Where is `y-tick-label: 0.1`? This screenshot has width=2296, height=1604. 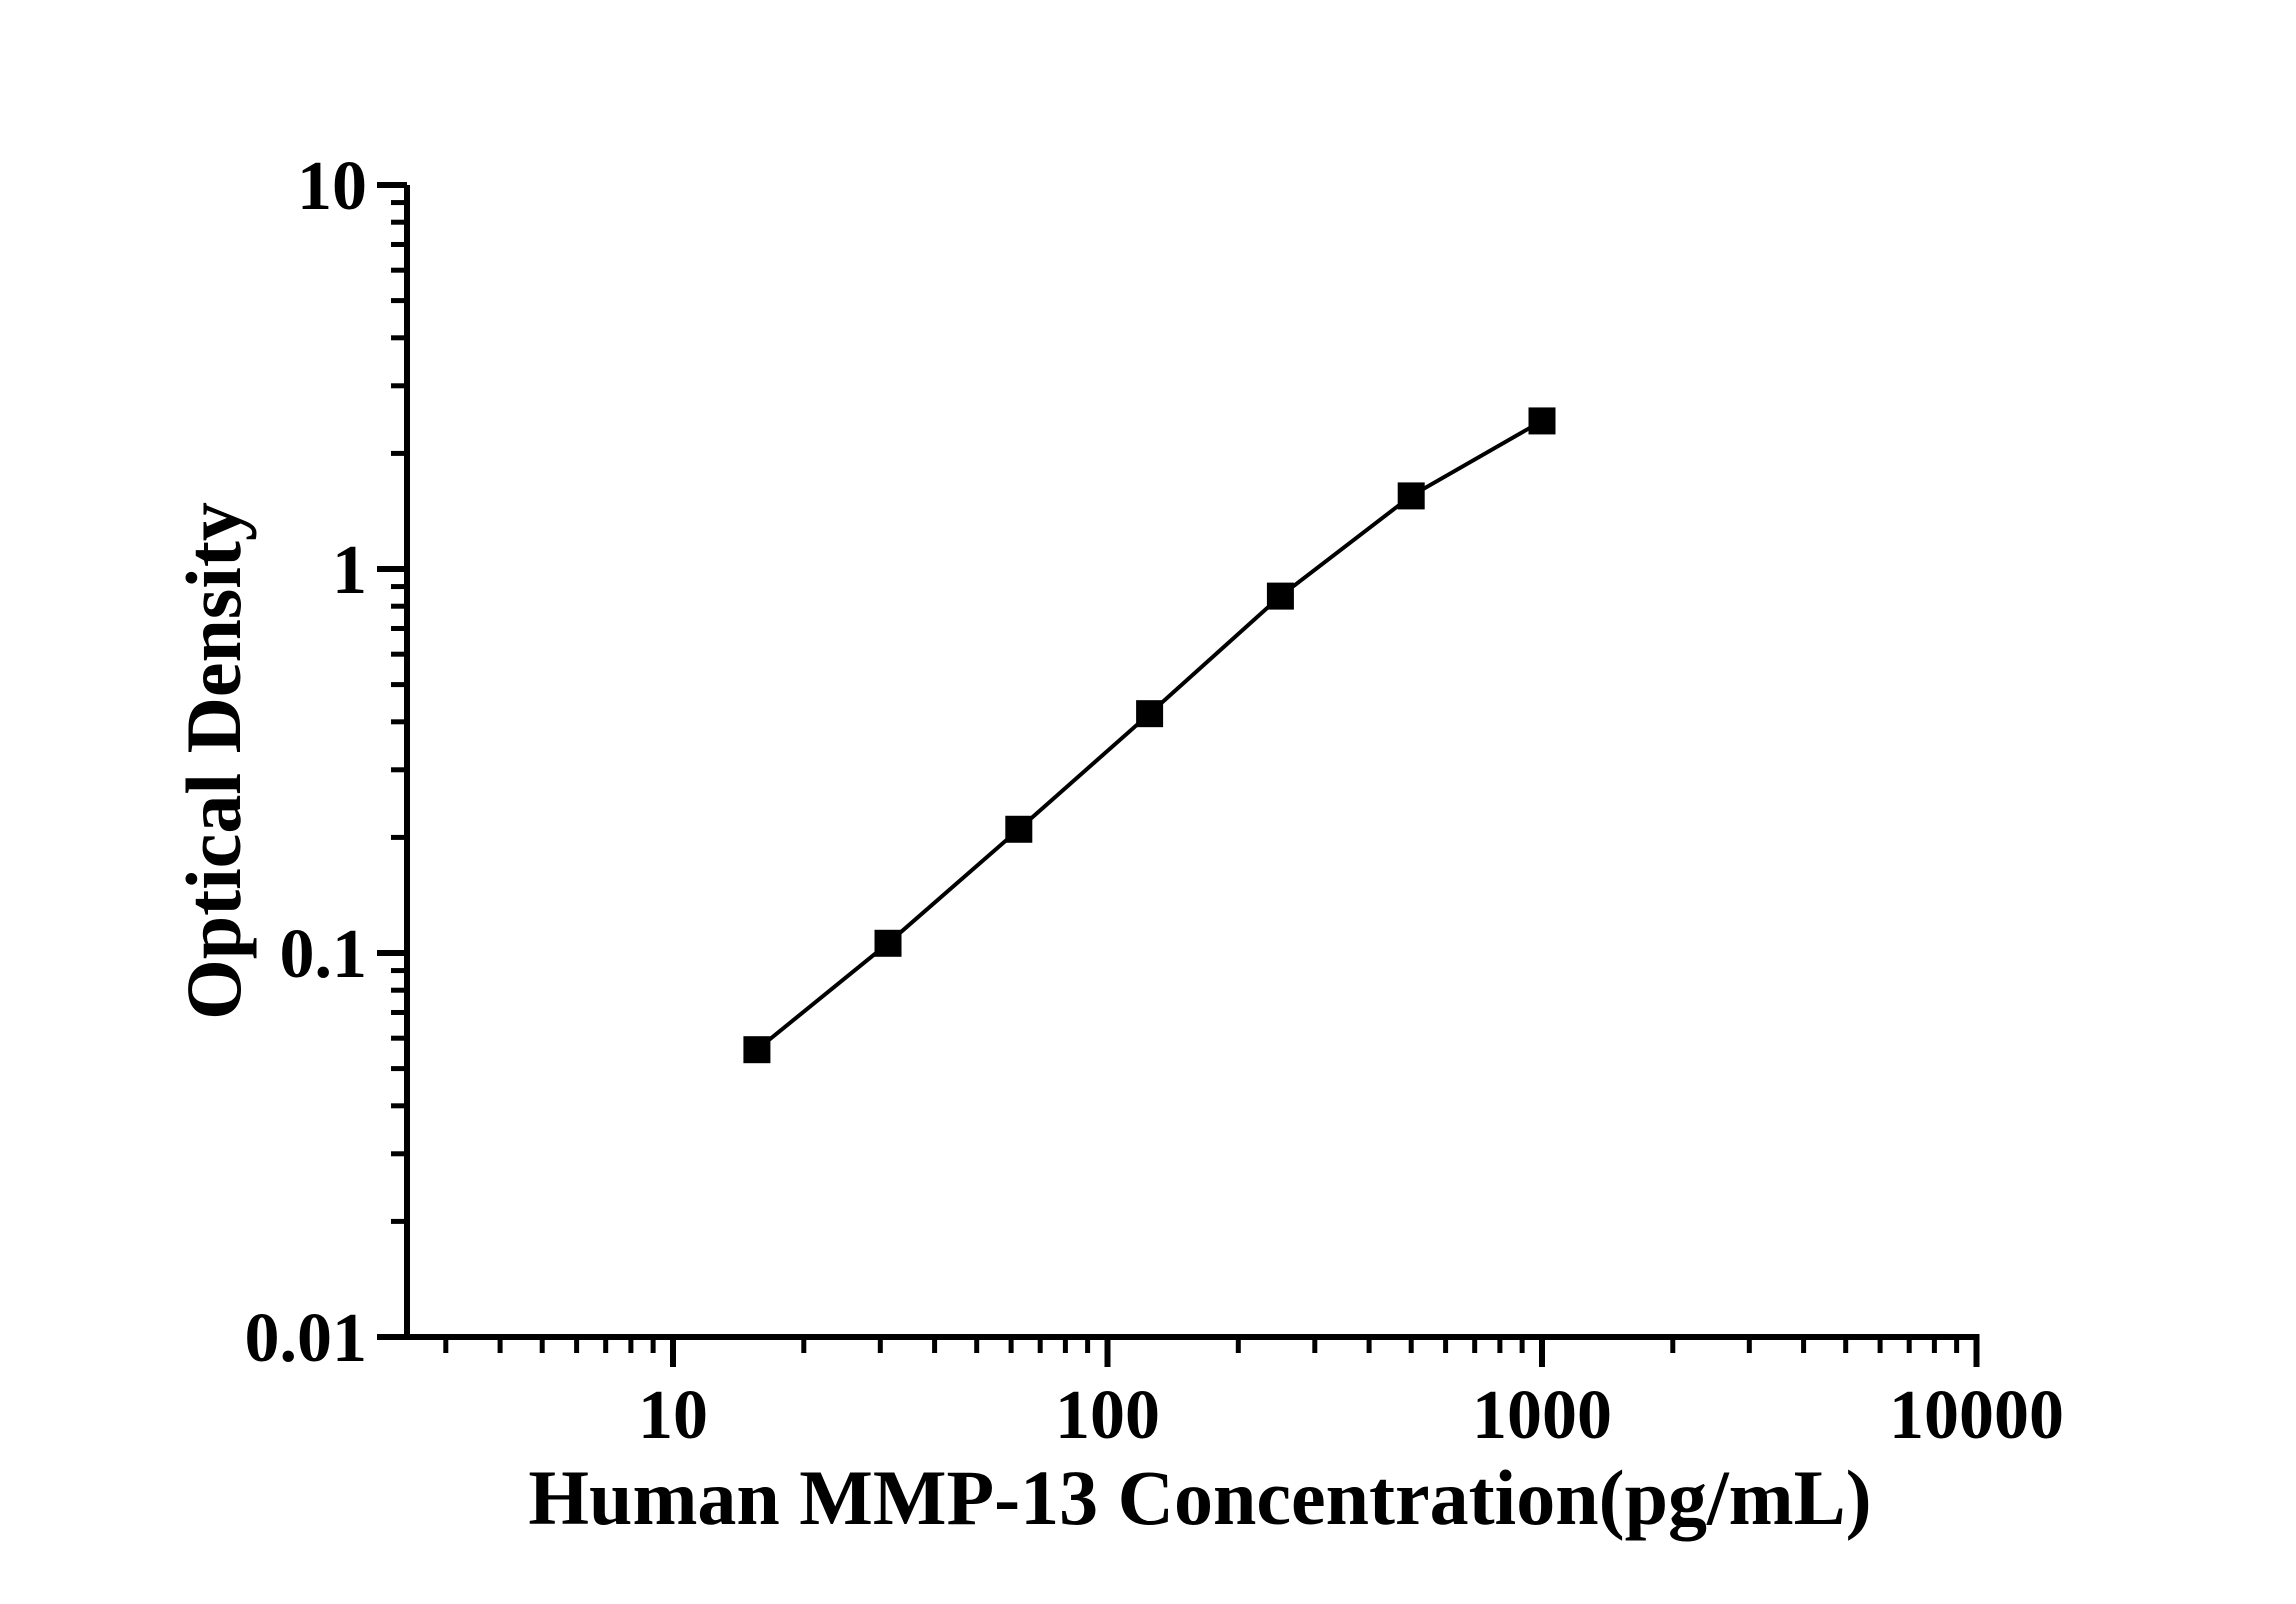
y-tick-label: 0.1 is located at coordinates (324, 954).